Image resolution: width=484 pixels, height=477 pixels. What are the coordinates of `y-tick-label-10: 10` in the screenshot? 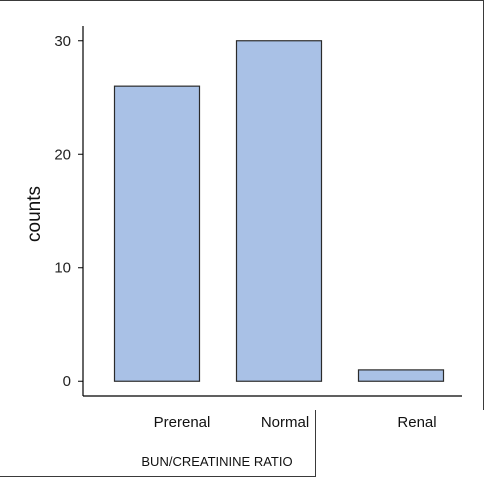 It's located at (62, 268).